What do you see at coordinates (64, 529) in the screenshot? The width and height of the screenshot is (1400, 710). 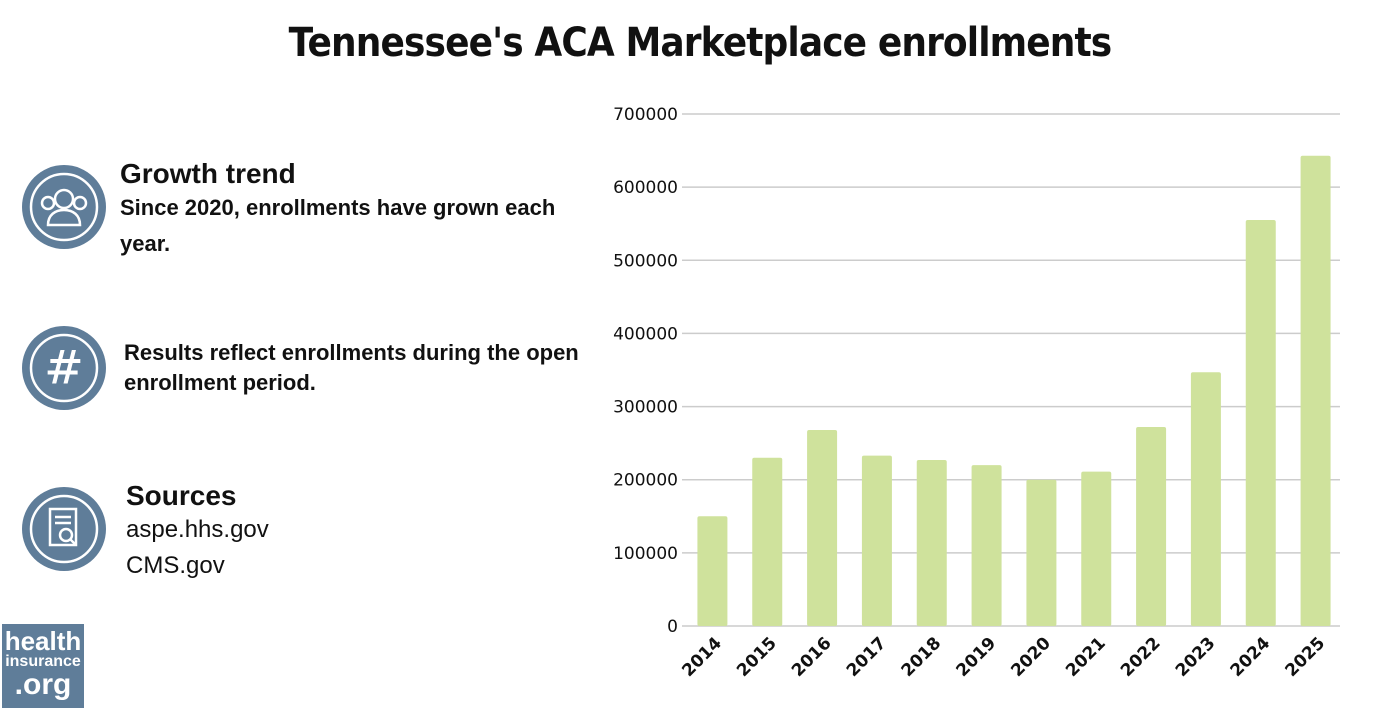 I see `document-search-icon` at bounding box center [64, 529].